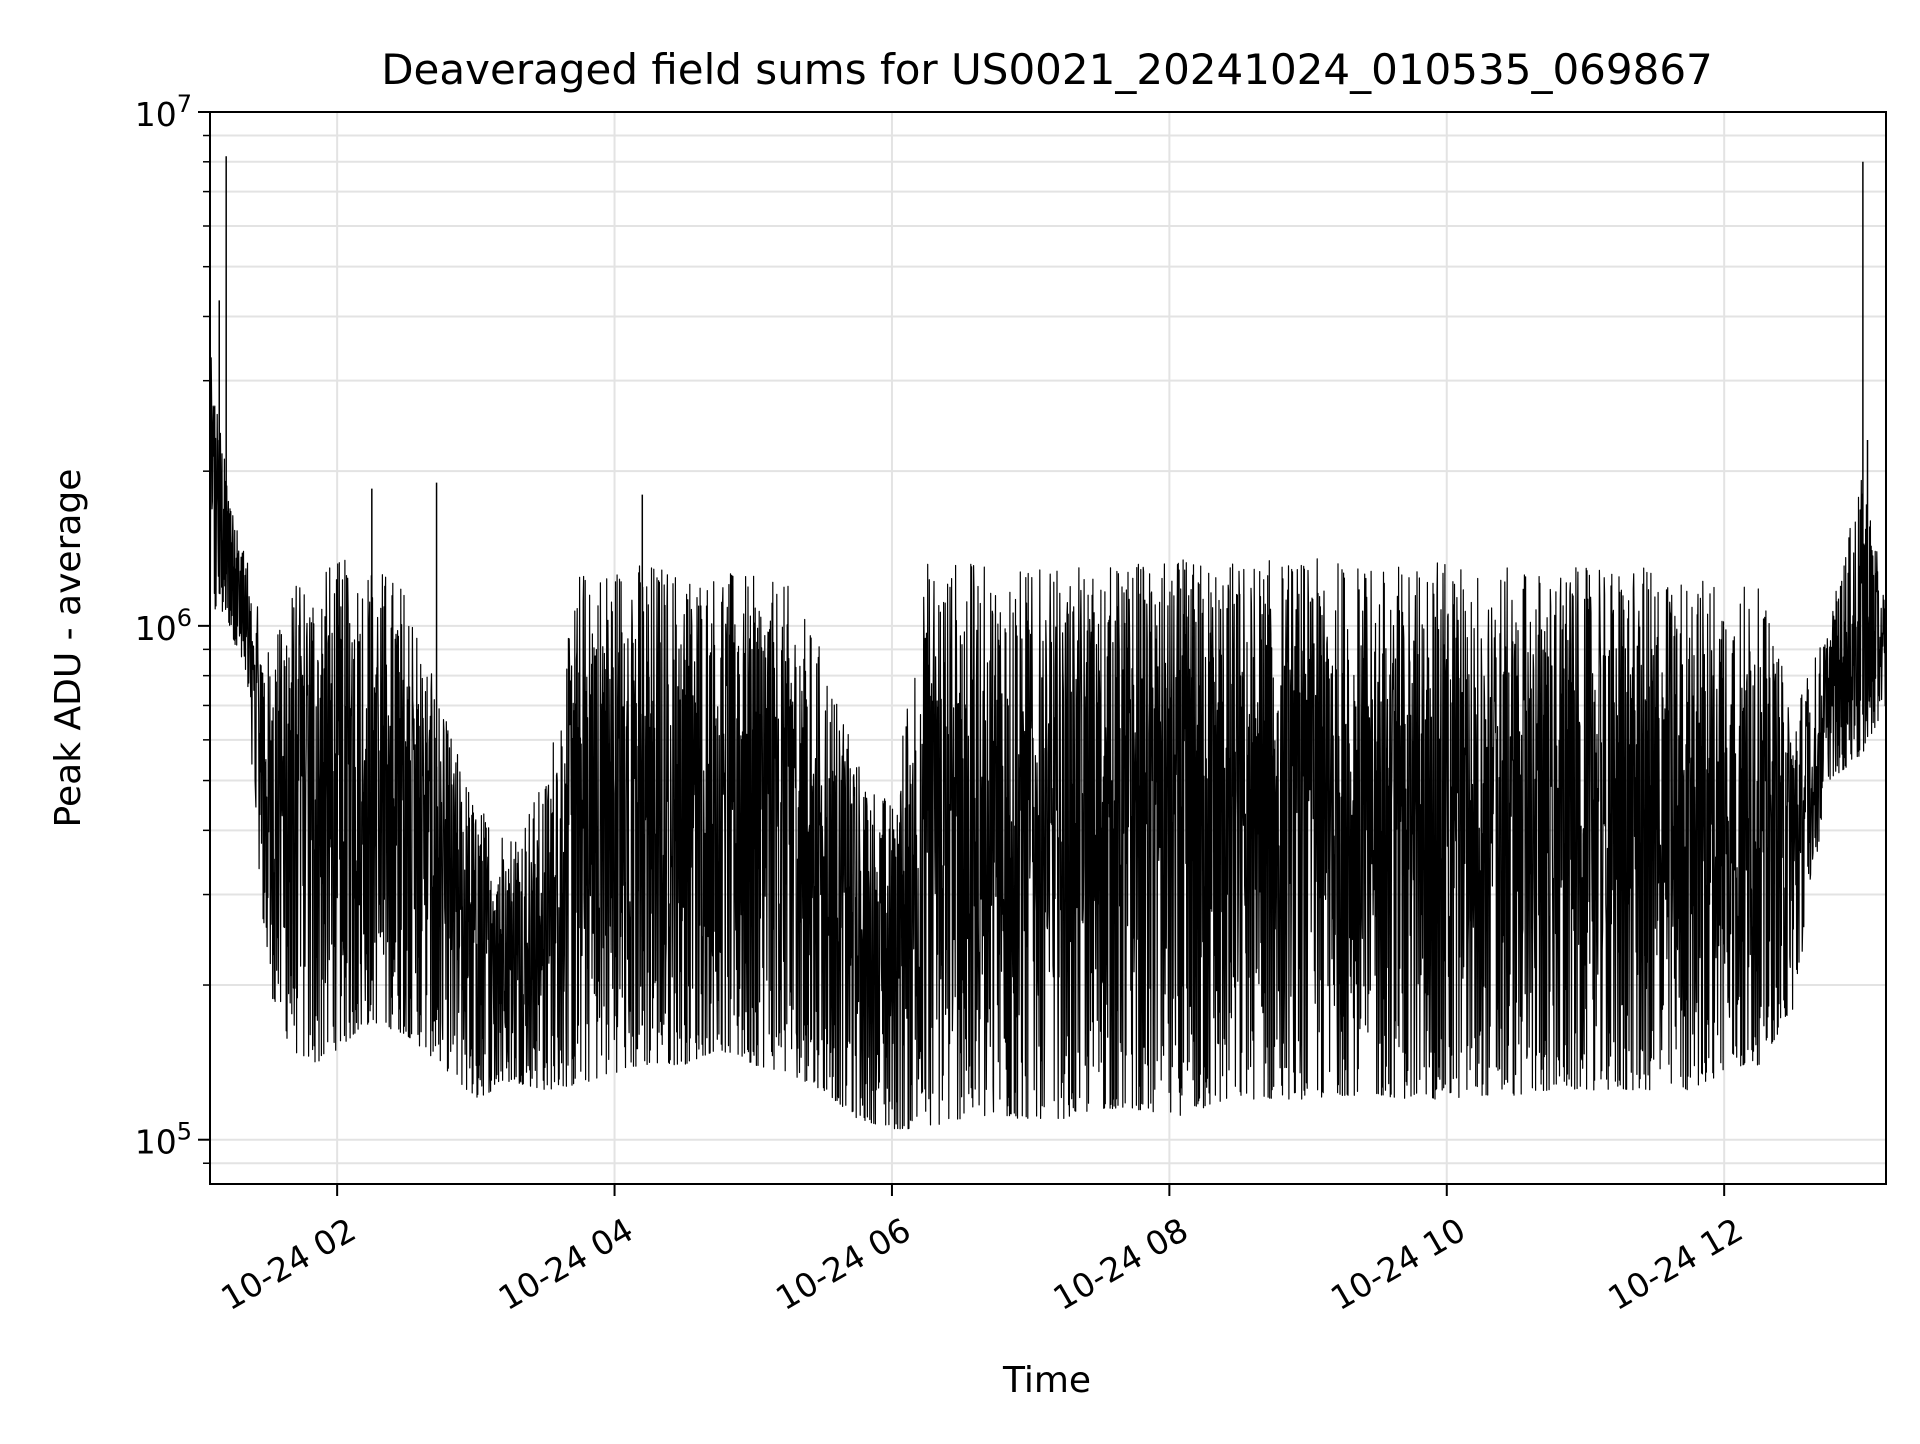 This screenshot has width=1920, height=1444. I want to click on y-axis-label: Peak ADU - average, so click(68, 648).